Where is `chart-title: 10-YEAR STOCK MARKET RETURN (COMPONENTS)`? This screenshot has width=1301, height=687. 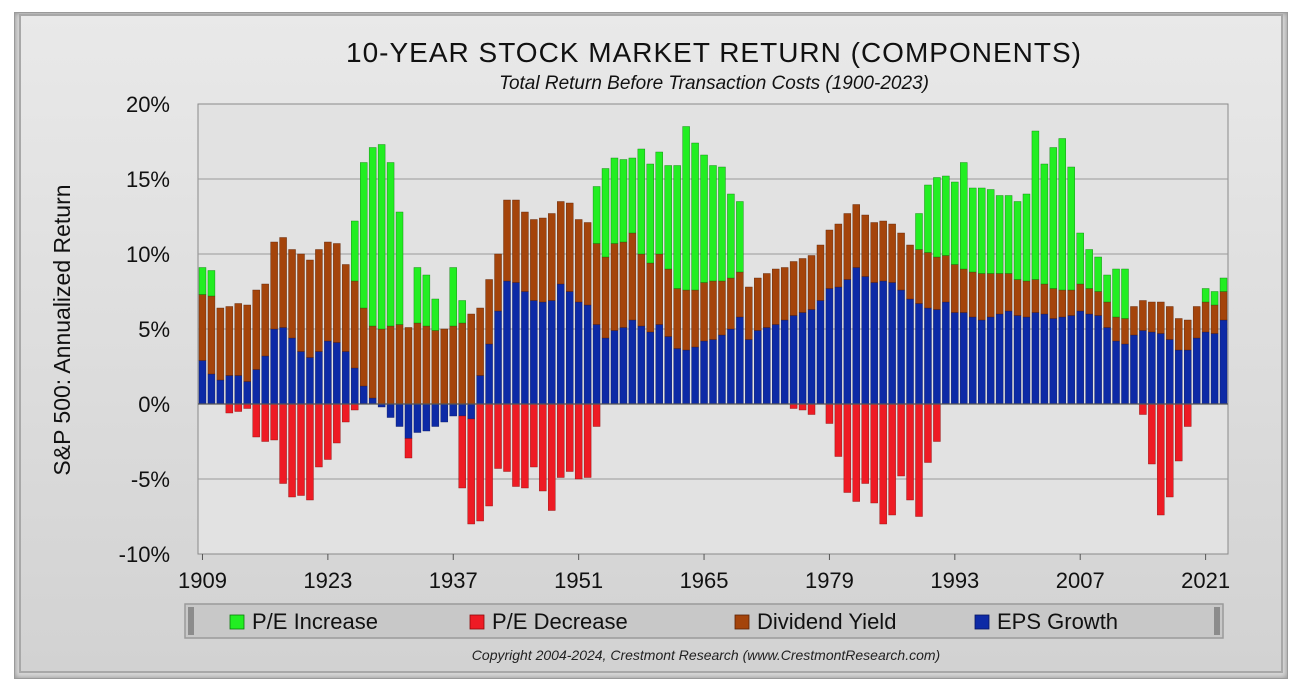 chart-title: 10-YEAR STOCK MARKET RETURN (COMPONENTS) is located at coordinates (714, 52).